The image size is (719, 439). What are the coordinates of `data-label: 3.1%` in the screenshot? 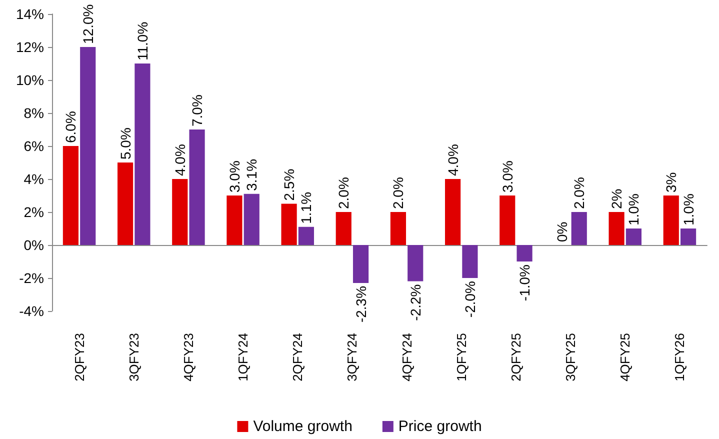 It's located at (252, 174).